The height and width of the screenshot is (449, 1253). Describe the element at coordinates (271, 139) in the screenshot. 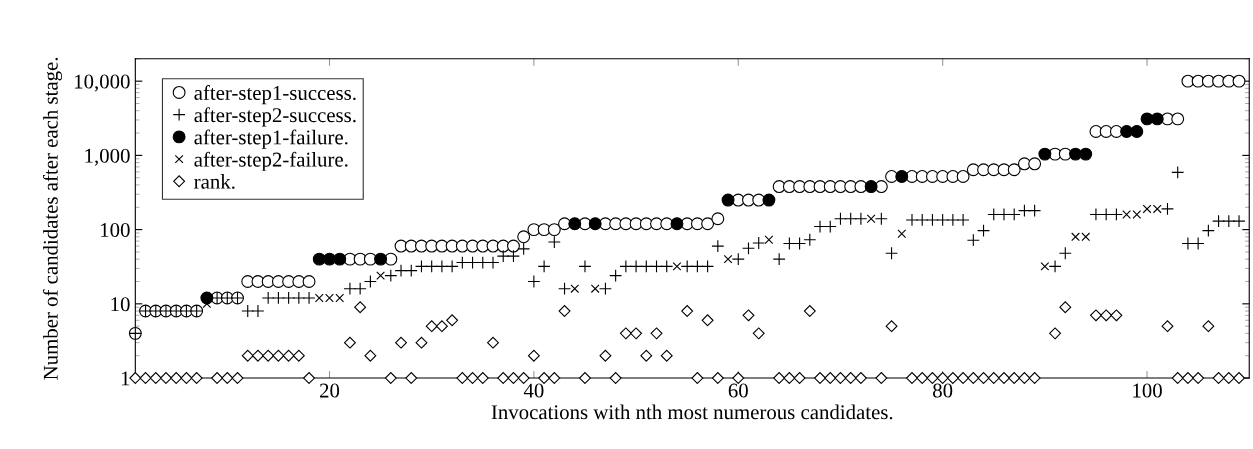

I see `legend-label: after-step1-failure.` at that location.